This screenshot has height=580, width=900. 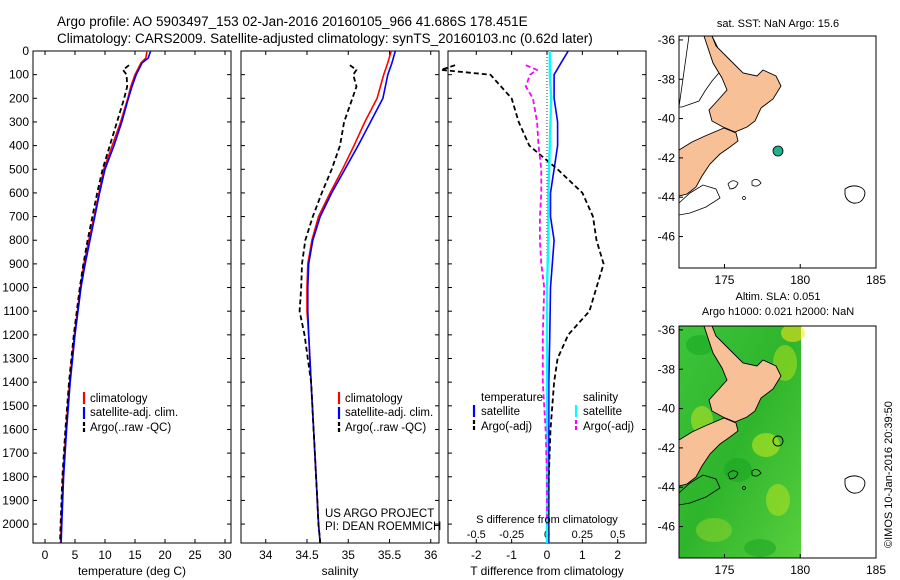 What do you see at coordinates (19, 75) in the screenshot?
I see `depth-tick-label: 100` at bounding box center [19, 75].